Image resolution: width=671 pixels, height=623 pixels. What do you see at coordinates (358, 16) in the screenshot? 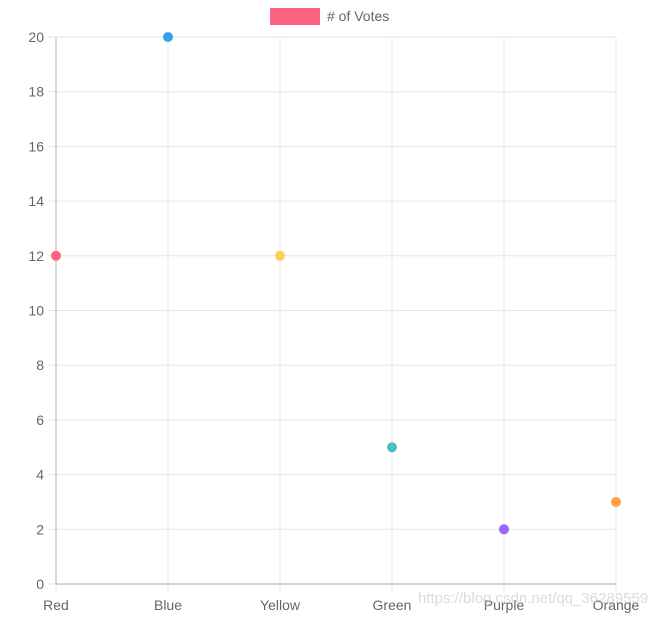
I see `legend-label: # of Votes` at bounding box center [358, 16].